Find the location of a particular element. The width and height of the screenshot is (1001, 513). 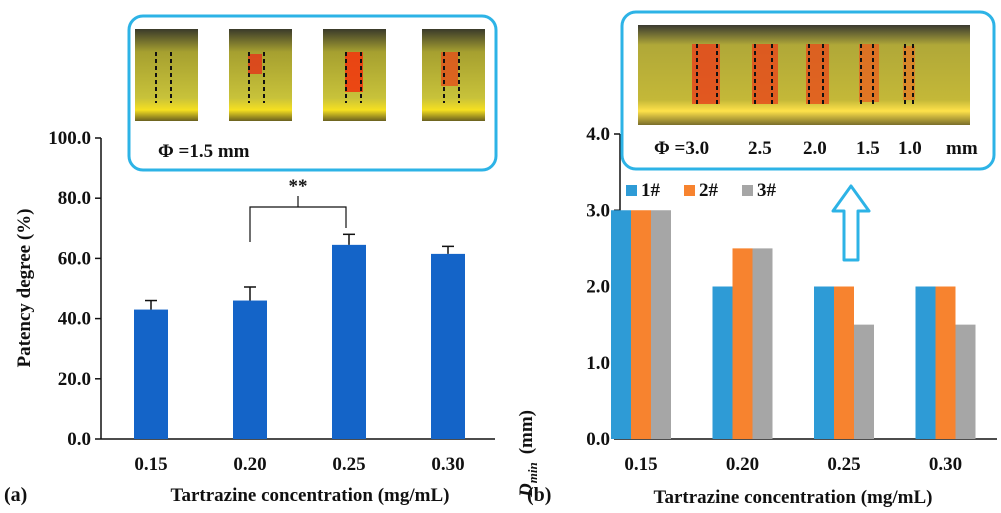

inset-a: Φ =1.5 mm is located at coordinates (312, 93).